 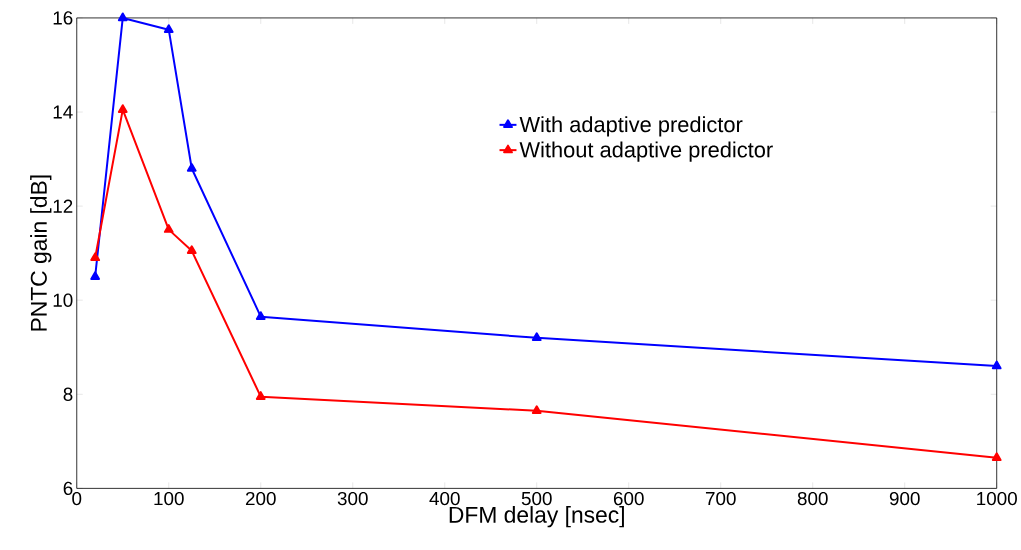 I want to click on y-tick-label: 8, so click(x=68, y=394).